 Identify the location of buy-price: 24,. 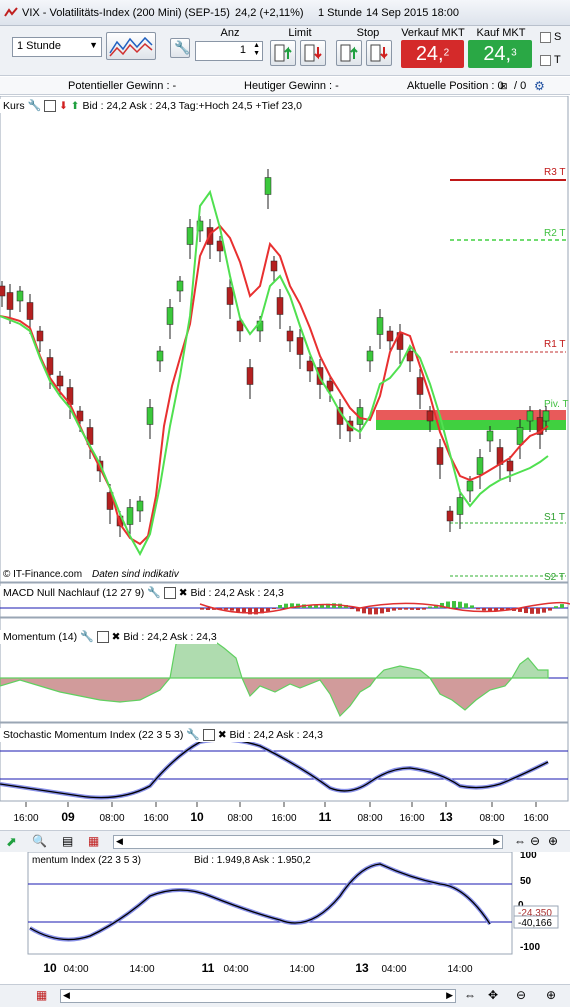
(497, 54).